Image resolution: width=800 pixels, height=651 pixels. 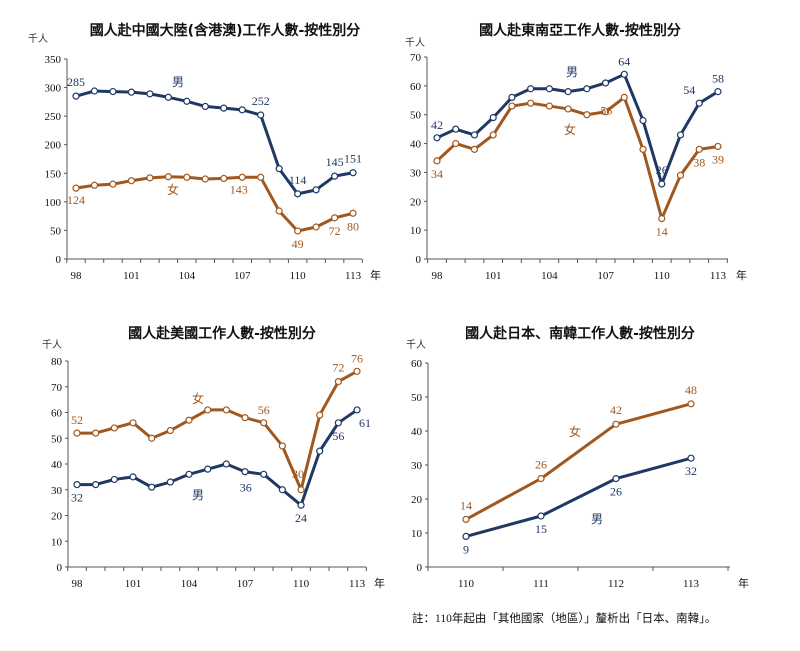 What do you see at coordinates (416, 145) in the screenshot?
I see `chart-2-y-tick-label: 40` at bounding box center [416, 145].